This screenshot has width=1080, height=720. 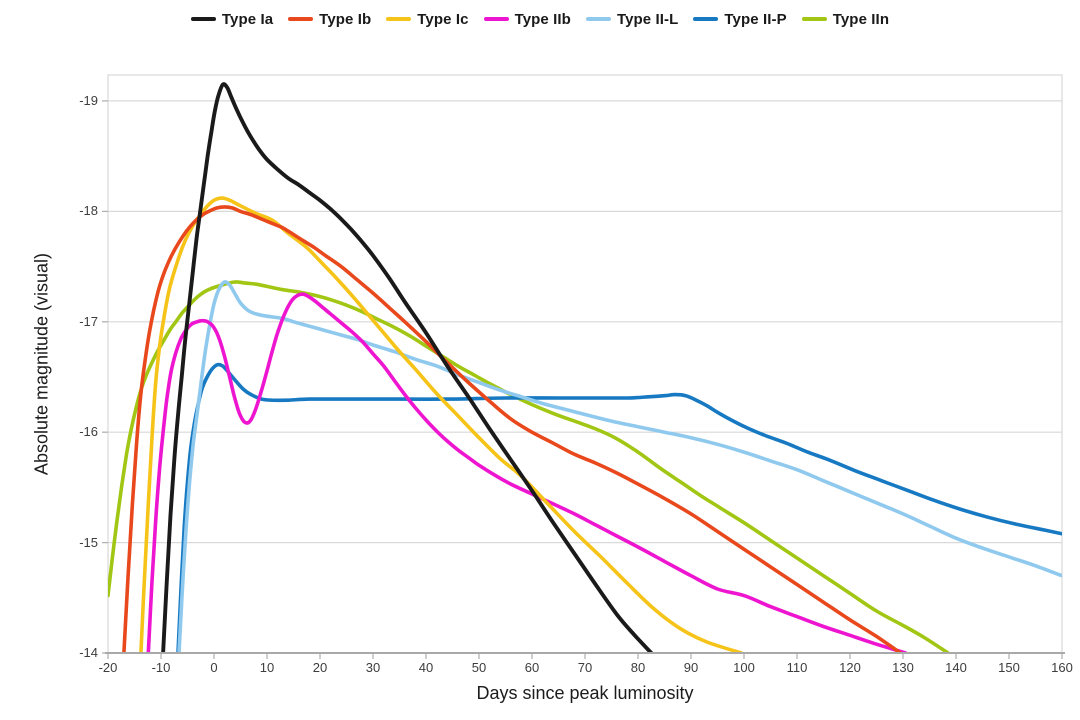 I want to click on x-tick-label: 40, so click(x=426, y=667).